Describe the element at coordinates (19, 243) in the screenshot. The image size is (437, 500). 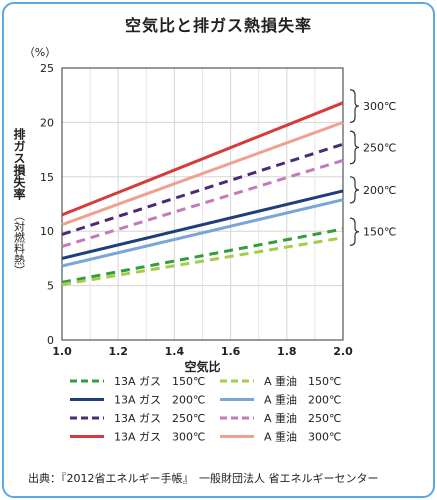
I see `y-axis-subtitle: （対燃料熱）` at that location.